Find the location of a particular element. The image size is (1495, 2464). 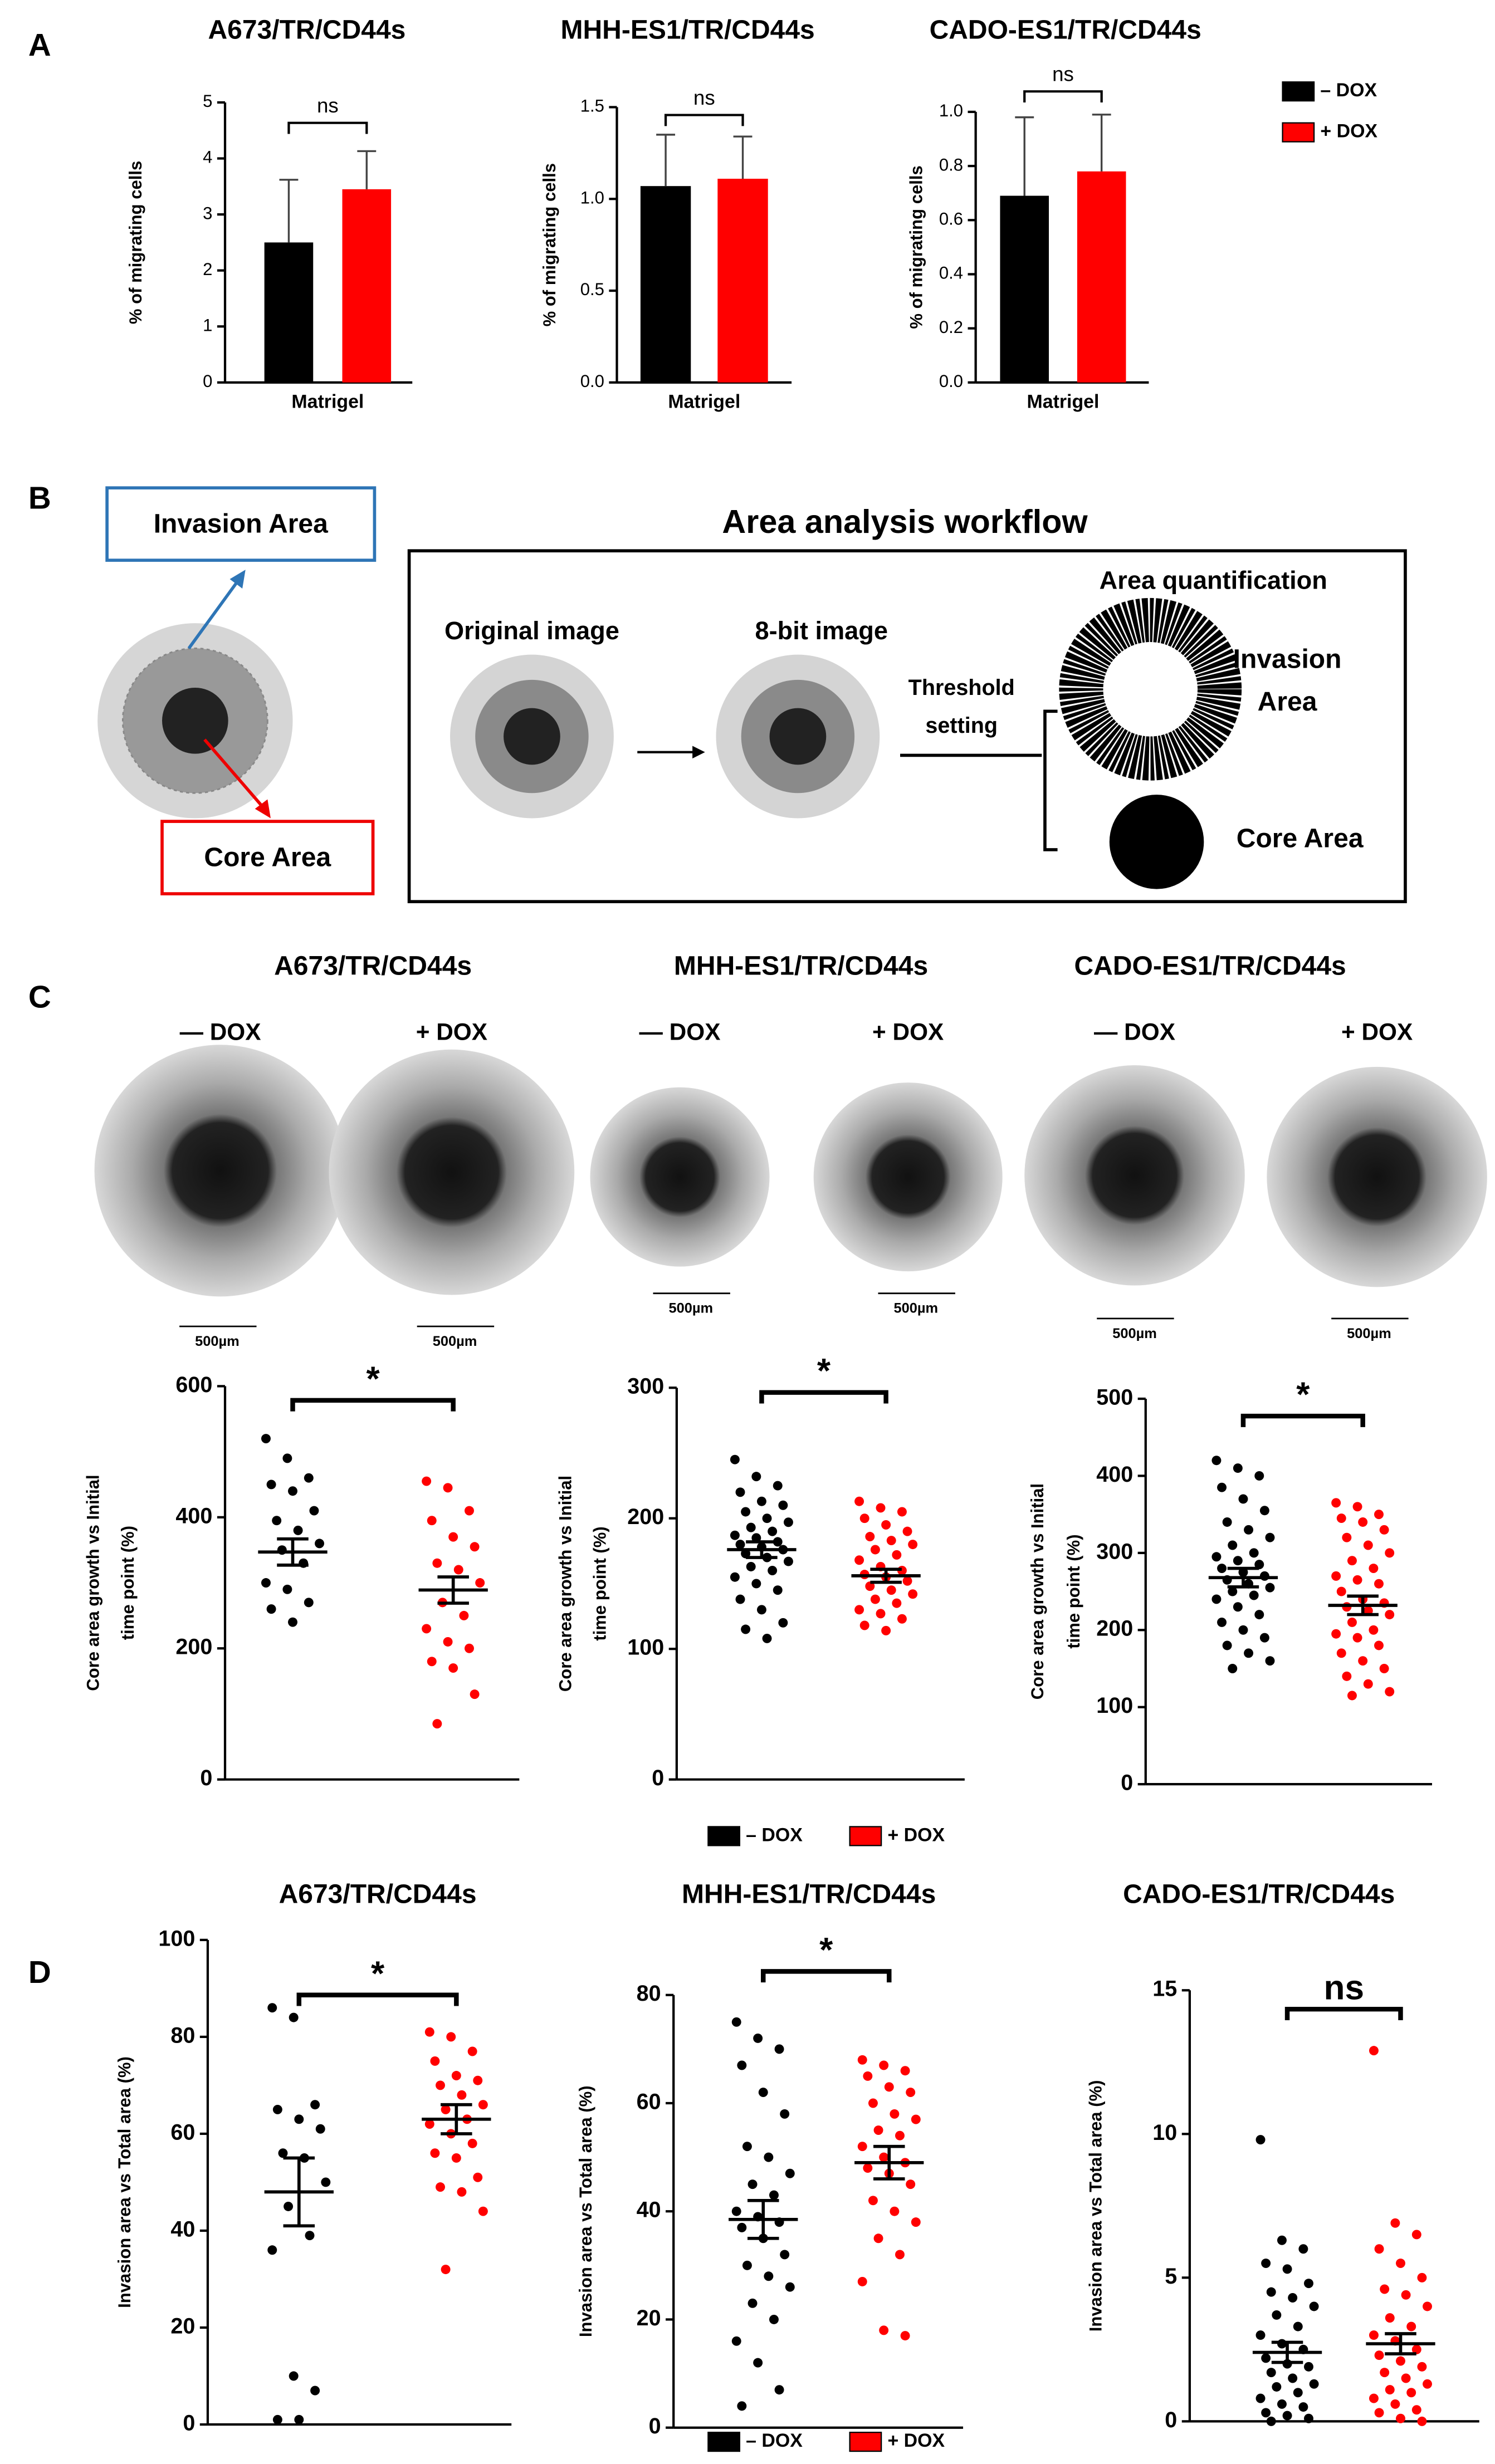

y-tick-label: 10 is located at coordinates (1164, 2132).